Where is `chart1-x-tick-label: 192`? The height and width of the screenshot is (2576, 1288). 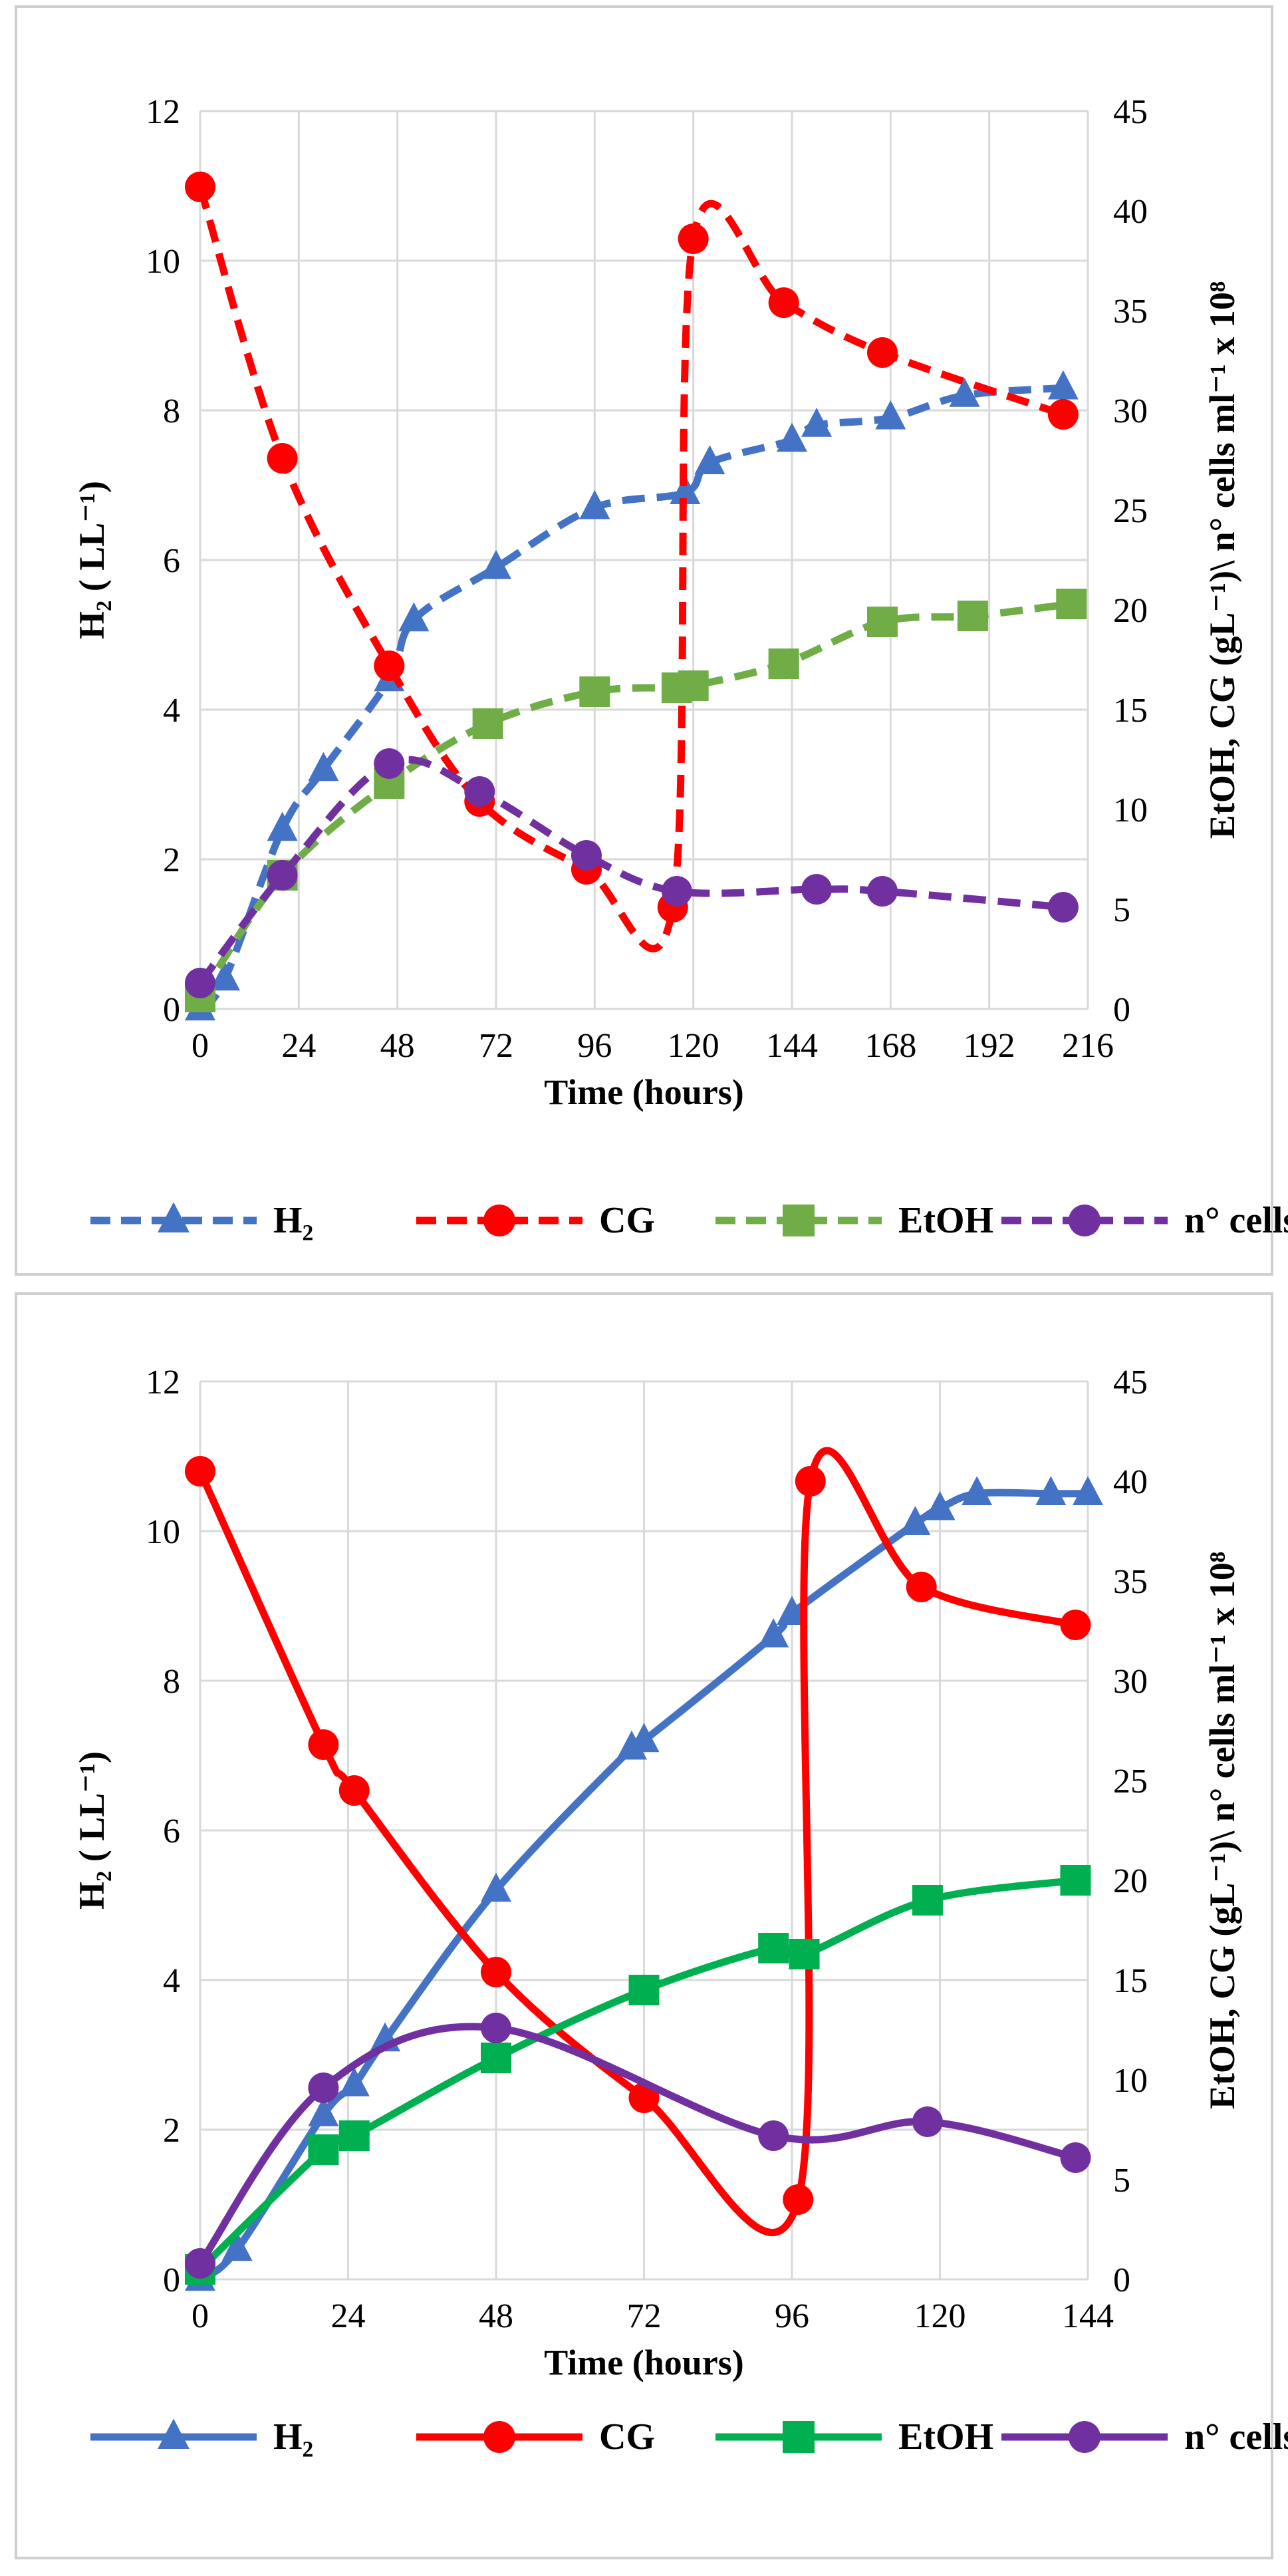
chart1-x-tick-label: 192 is located at coordinates (989, 1046).